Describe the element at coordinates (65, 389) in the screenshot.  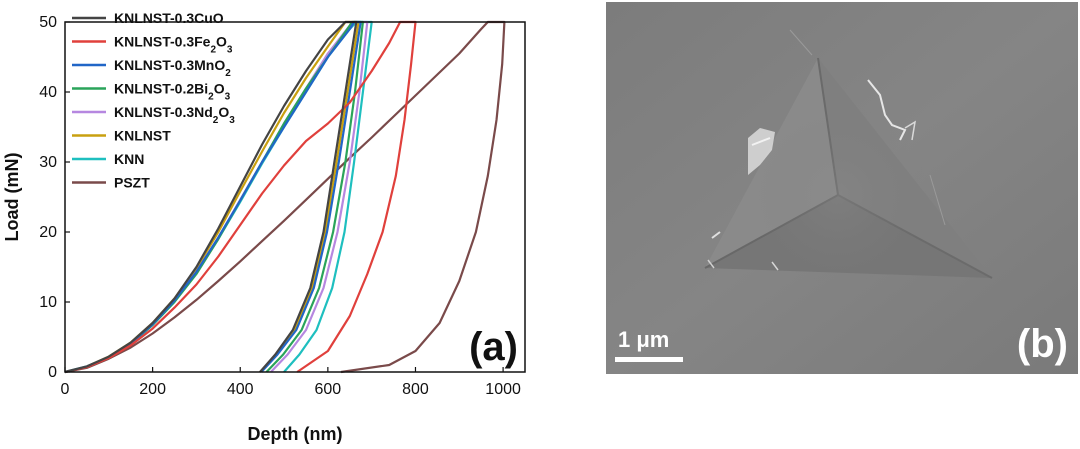
I see `x-tick-label: 0` at that location.